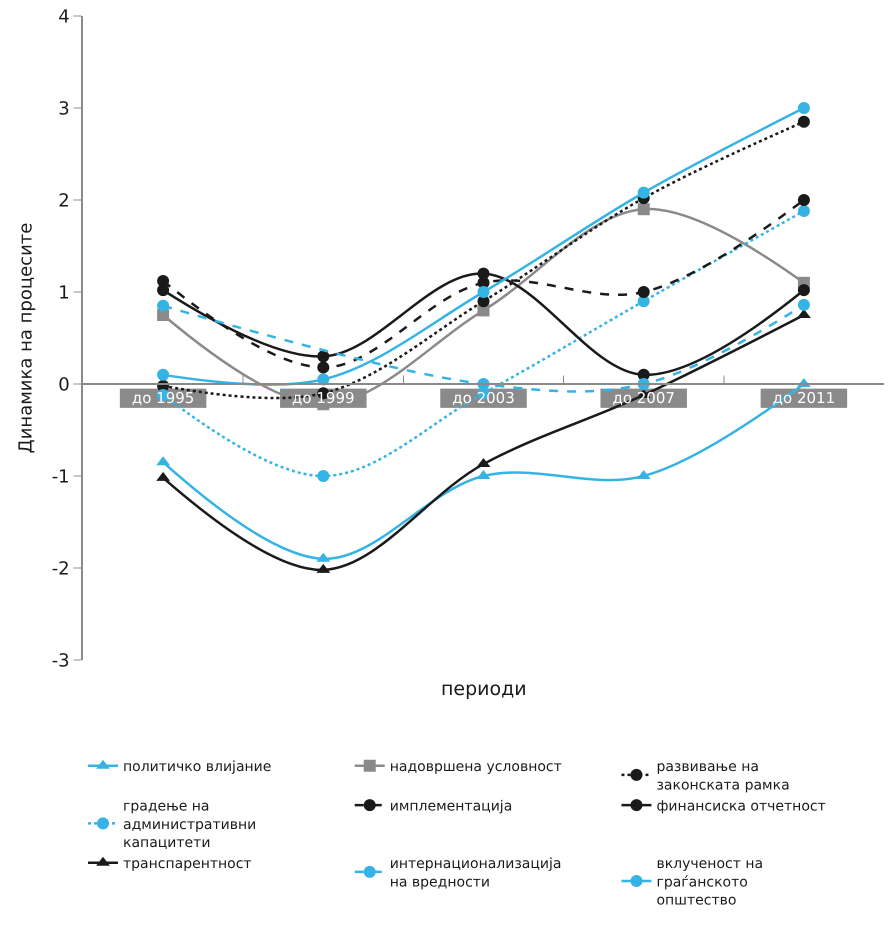 This screenshot has width=889, height=939. What do you see at coordinates (451, 806) in the screenshot?
I see `legend-label: имплементација` at bounding box center [451, 806].